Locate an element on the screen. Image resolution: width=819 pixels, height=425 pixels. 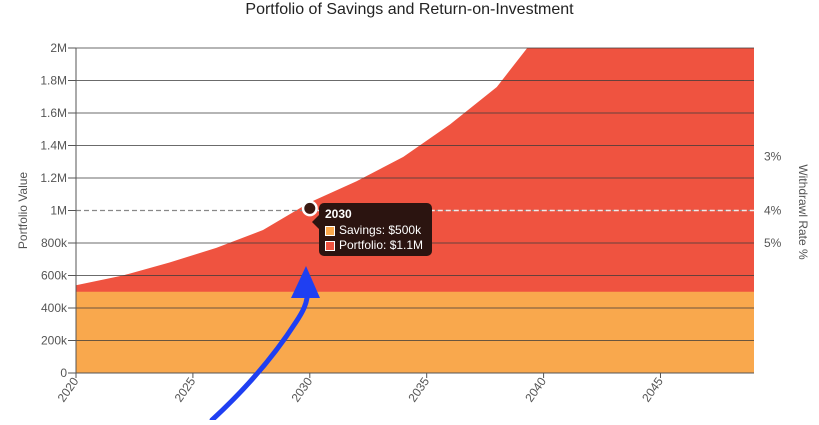
tooltip-portfolio-value: $1.1M is located at coordinates (406, 245).